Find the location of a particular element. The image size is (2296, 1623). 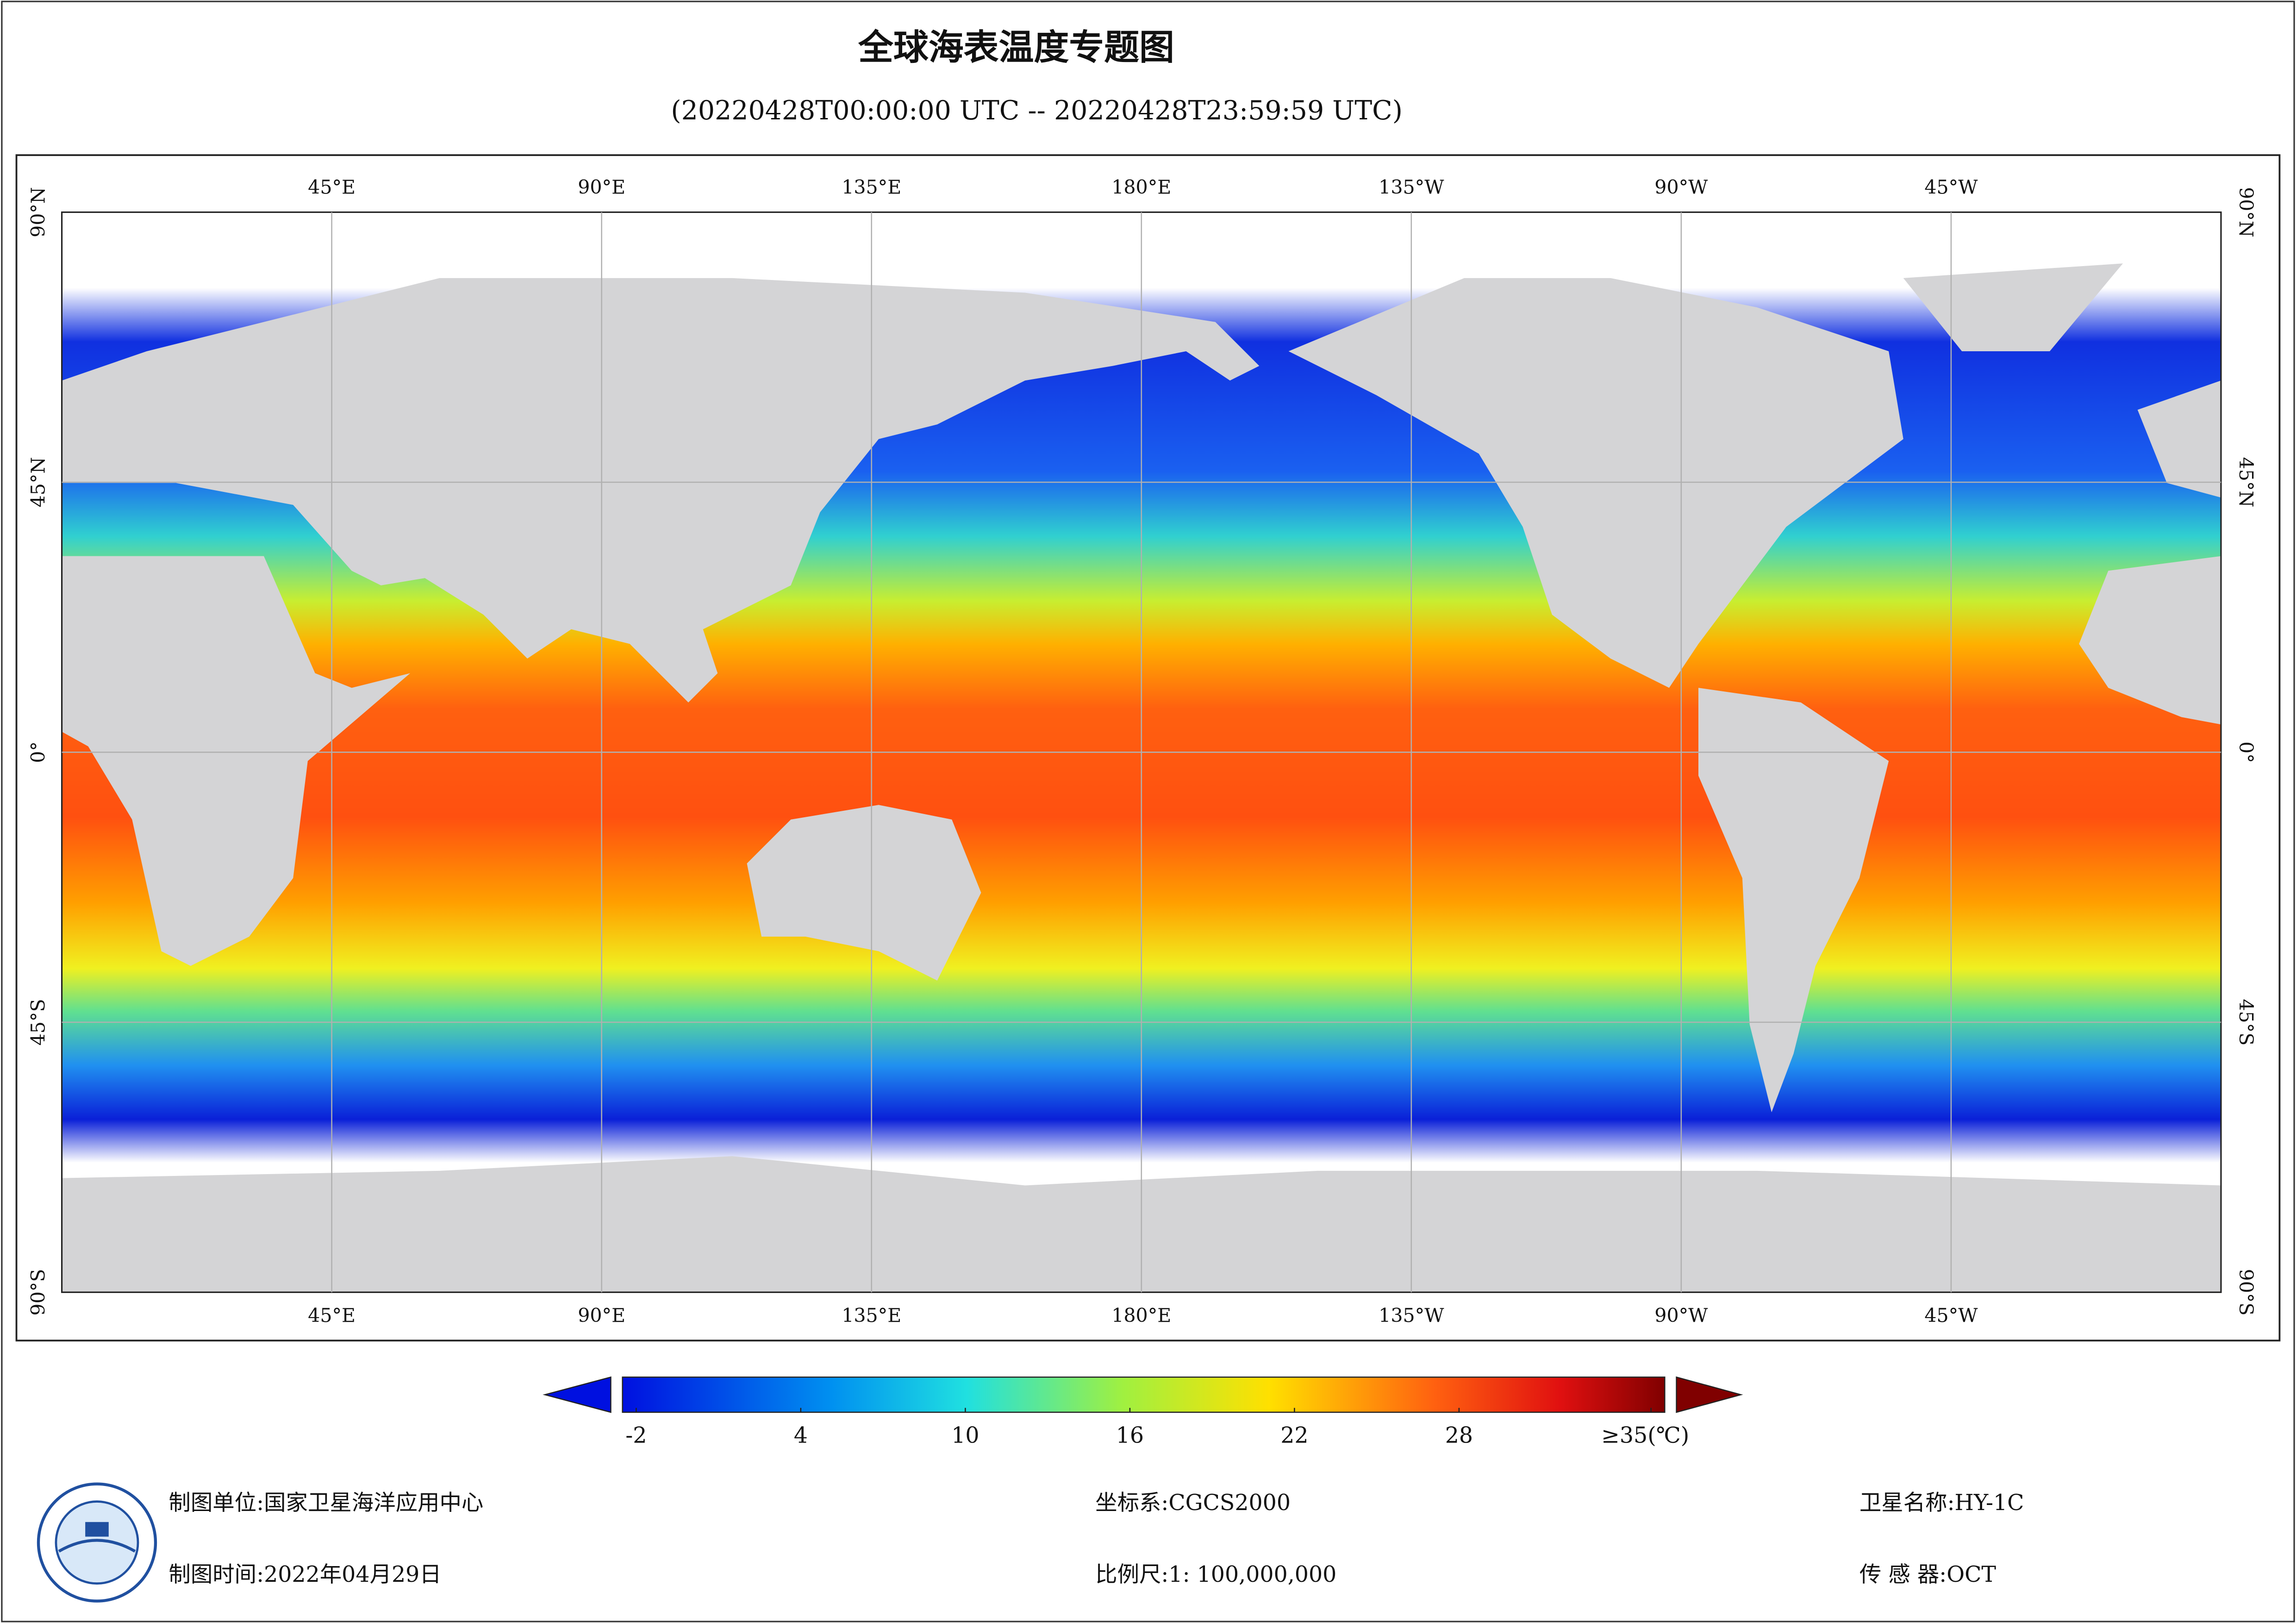

lat-label-right: 0° is located at coordinates (2246, 752).